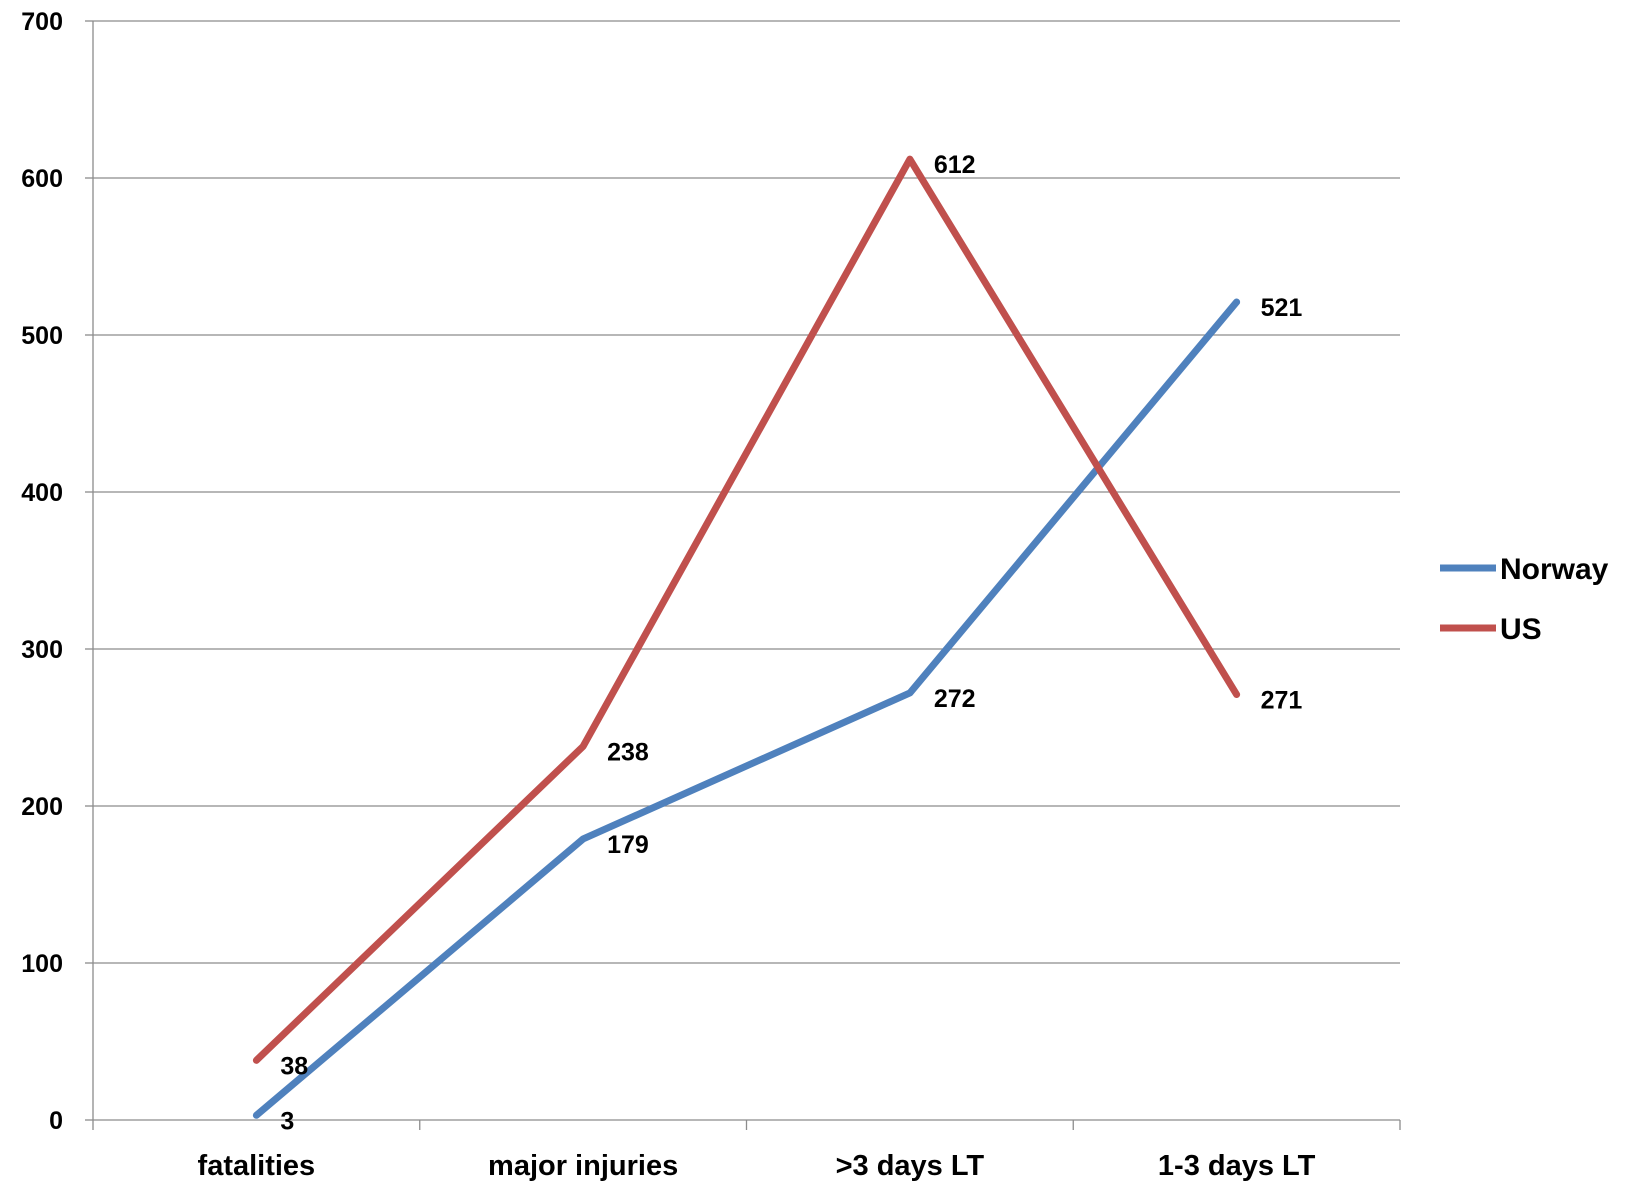 The width and height of the screenshot is (1631, 1192). What do you see at coordinates (628, 752) in the screenshot?
I see `data-label: 238` at bounding box center [628, 752].